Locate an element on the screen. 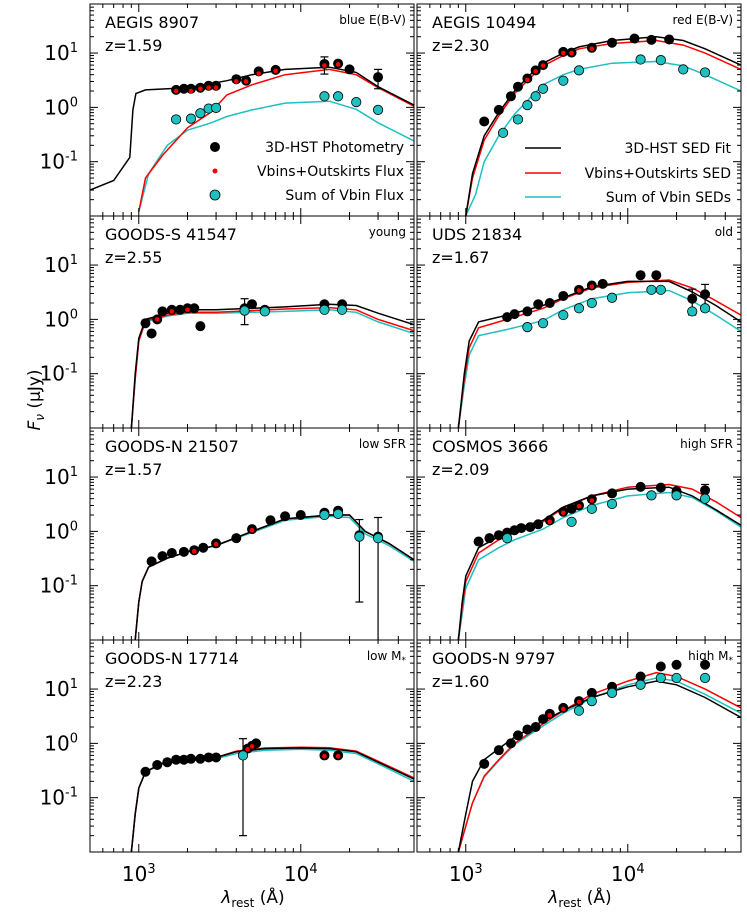  legend-marker-label: 3D-HST Photometry is located at coordinates (334, 148).